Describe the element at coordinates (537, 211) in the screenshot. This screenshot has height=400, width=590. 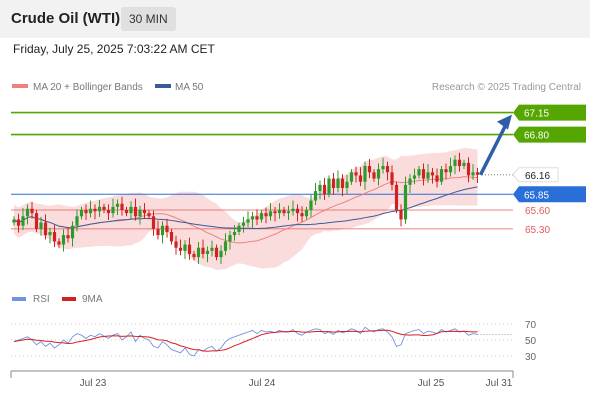
I see `level-label-65-60: 65.60` at that location.